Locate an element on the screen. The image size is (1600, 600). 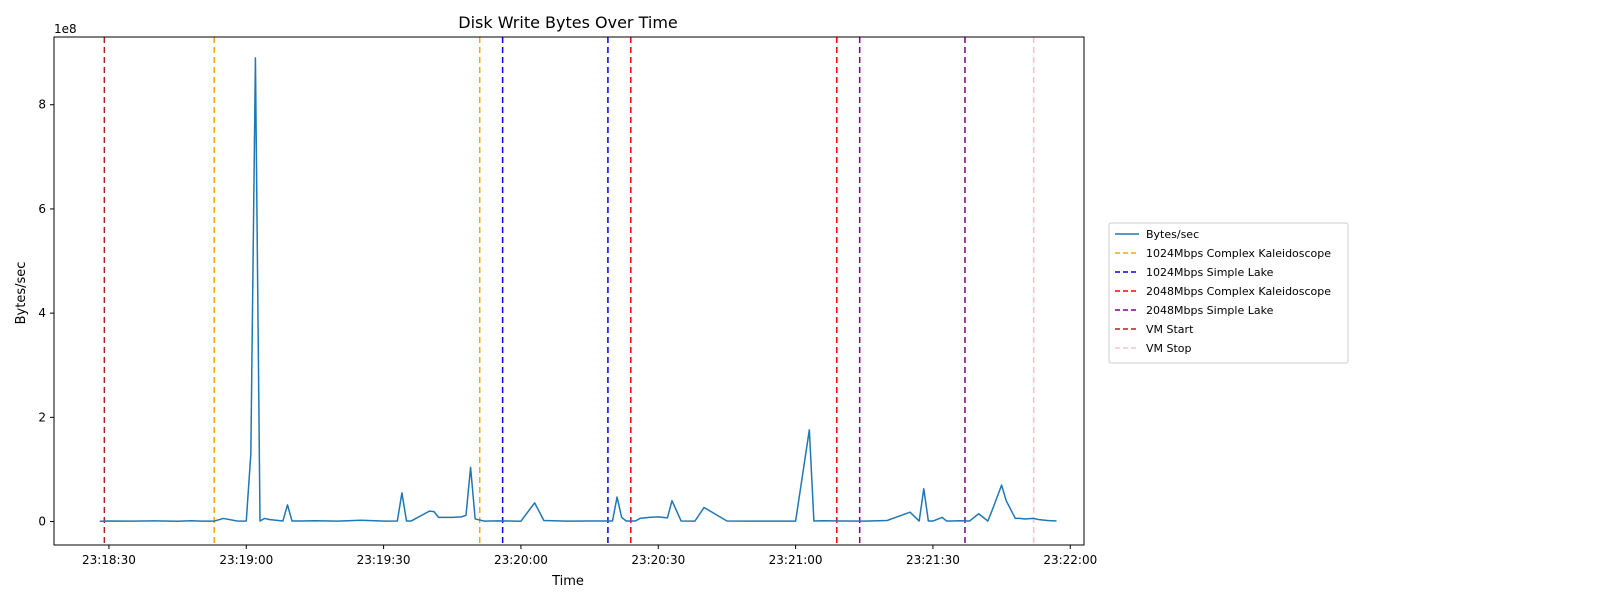
legend-label: 1024Mbps Simple Lake is located at coordinates (1210, 272).